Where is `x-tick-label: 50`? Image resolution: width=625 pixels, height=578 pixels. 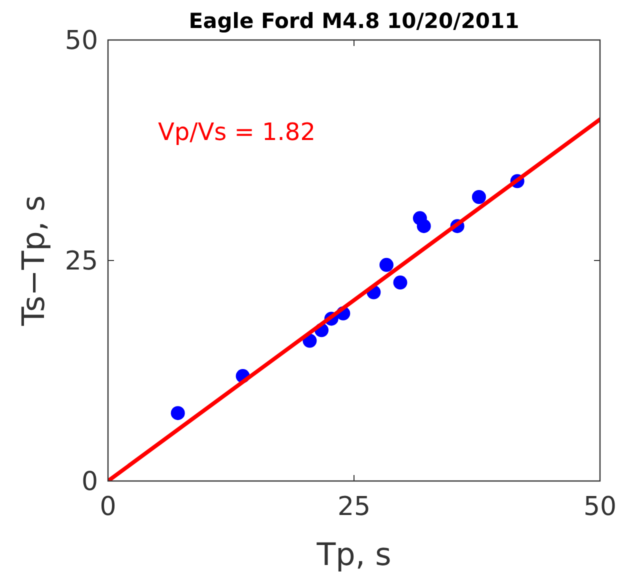
x-tick-label: 50 is located at coordinates (600, 507).